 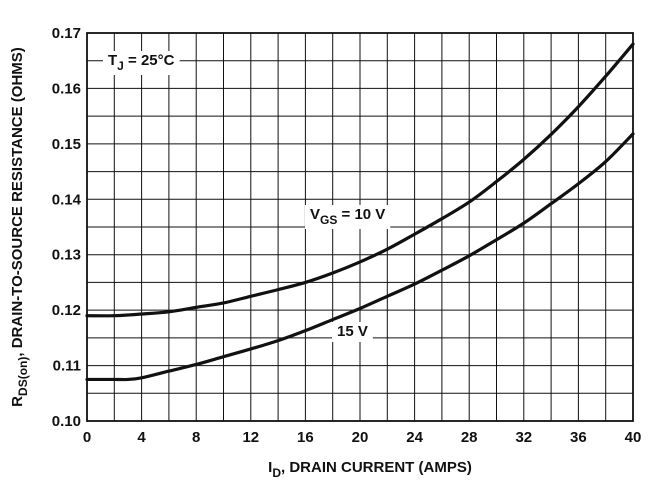 I want to click on y-tick-label: 0.12, so click(x=66, y=310).